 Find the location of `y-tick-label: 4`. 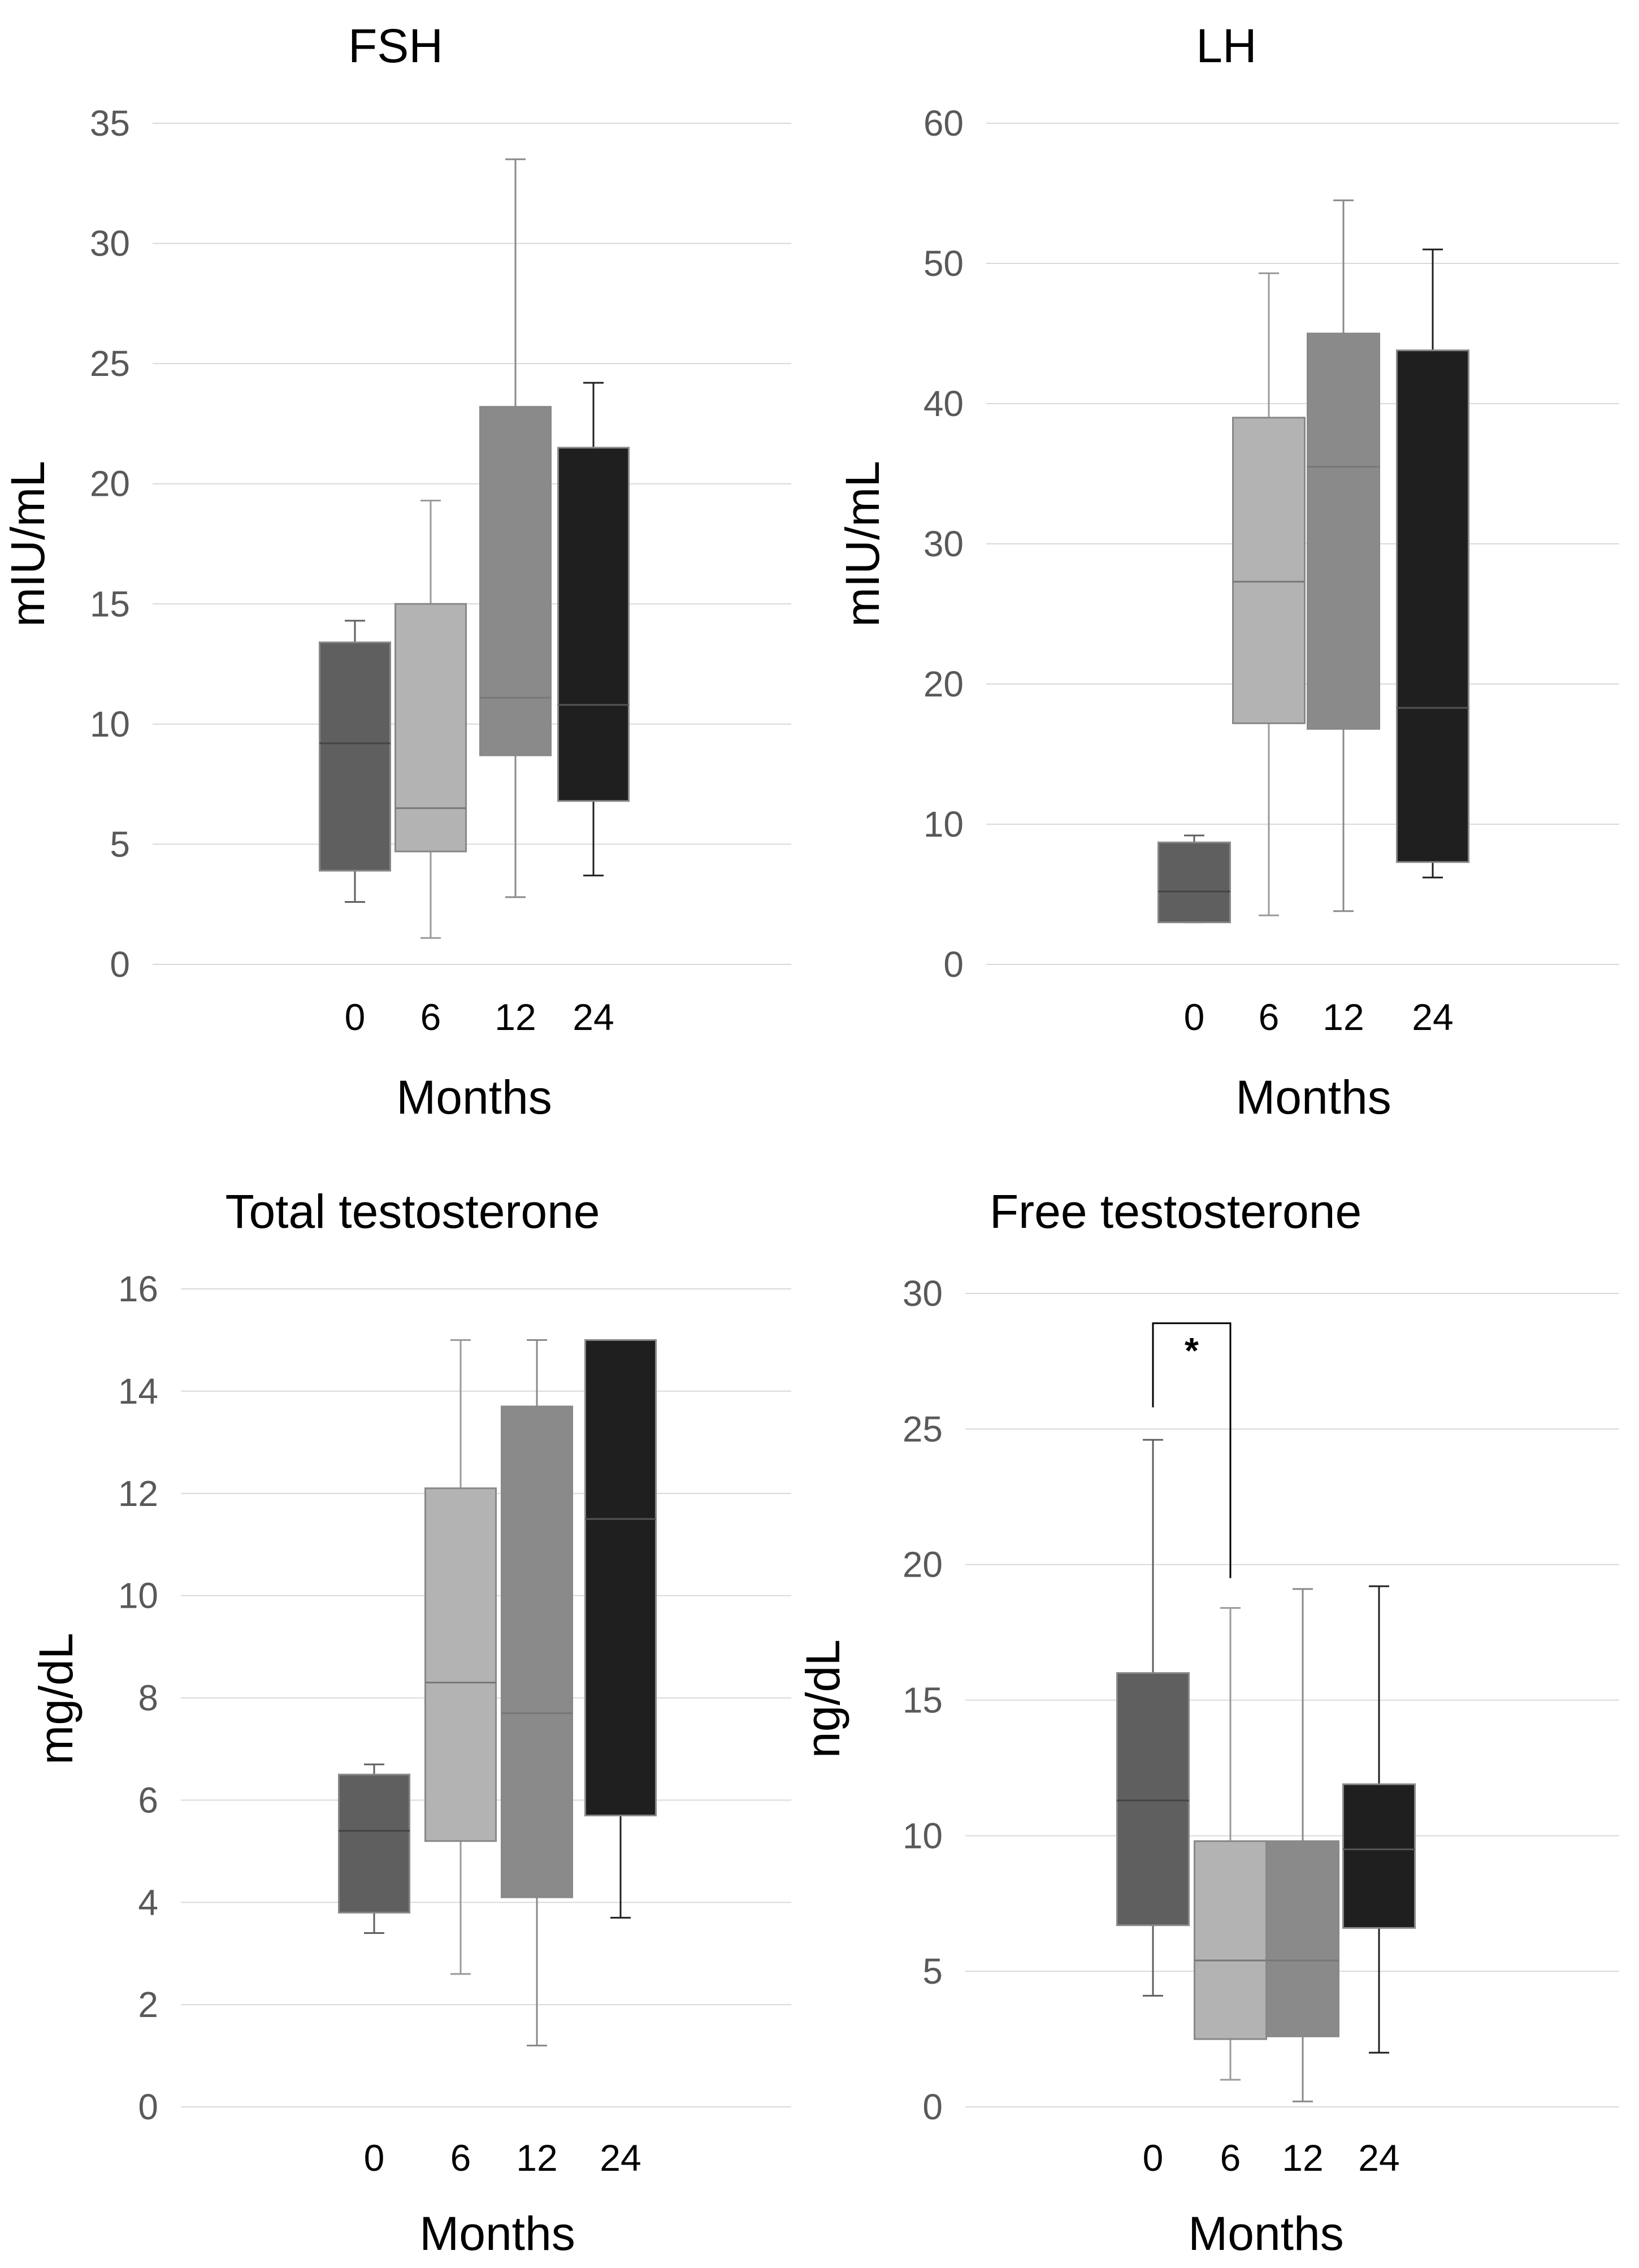

y-tick-label: 4 is located at coordinates (148, 1902).